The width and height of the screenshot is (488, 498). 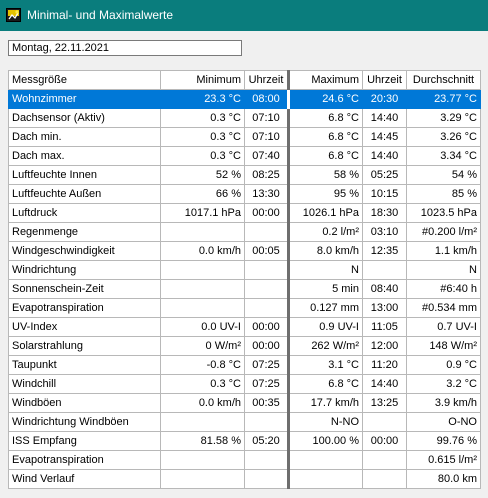 What do you see at coordinates (325, 422) in the screenshot?
I see `cell-maximum: N-NO` at bounding box center [325, 422].